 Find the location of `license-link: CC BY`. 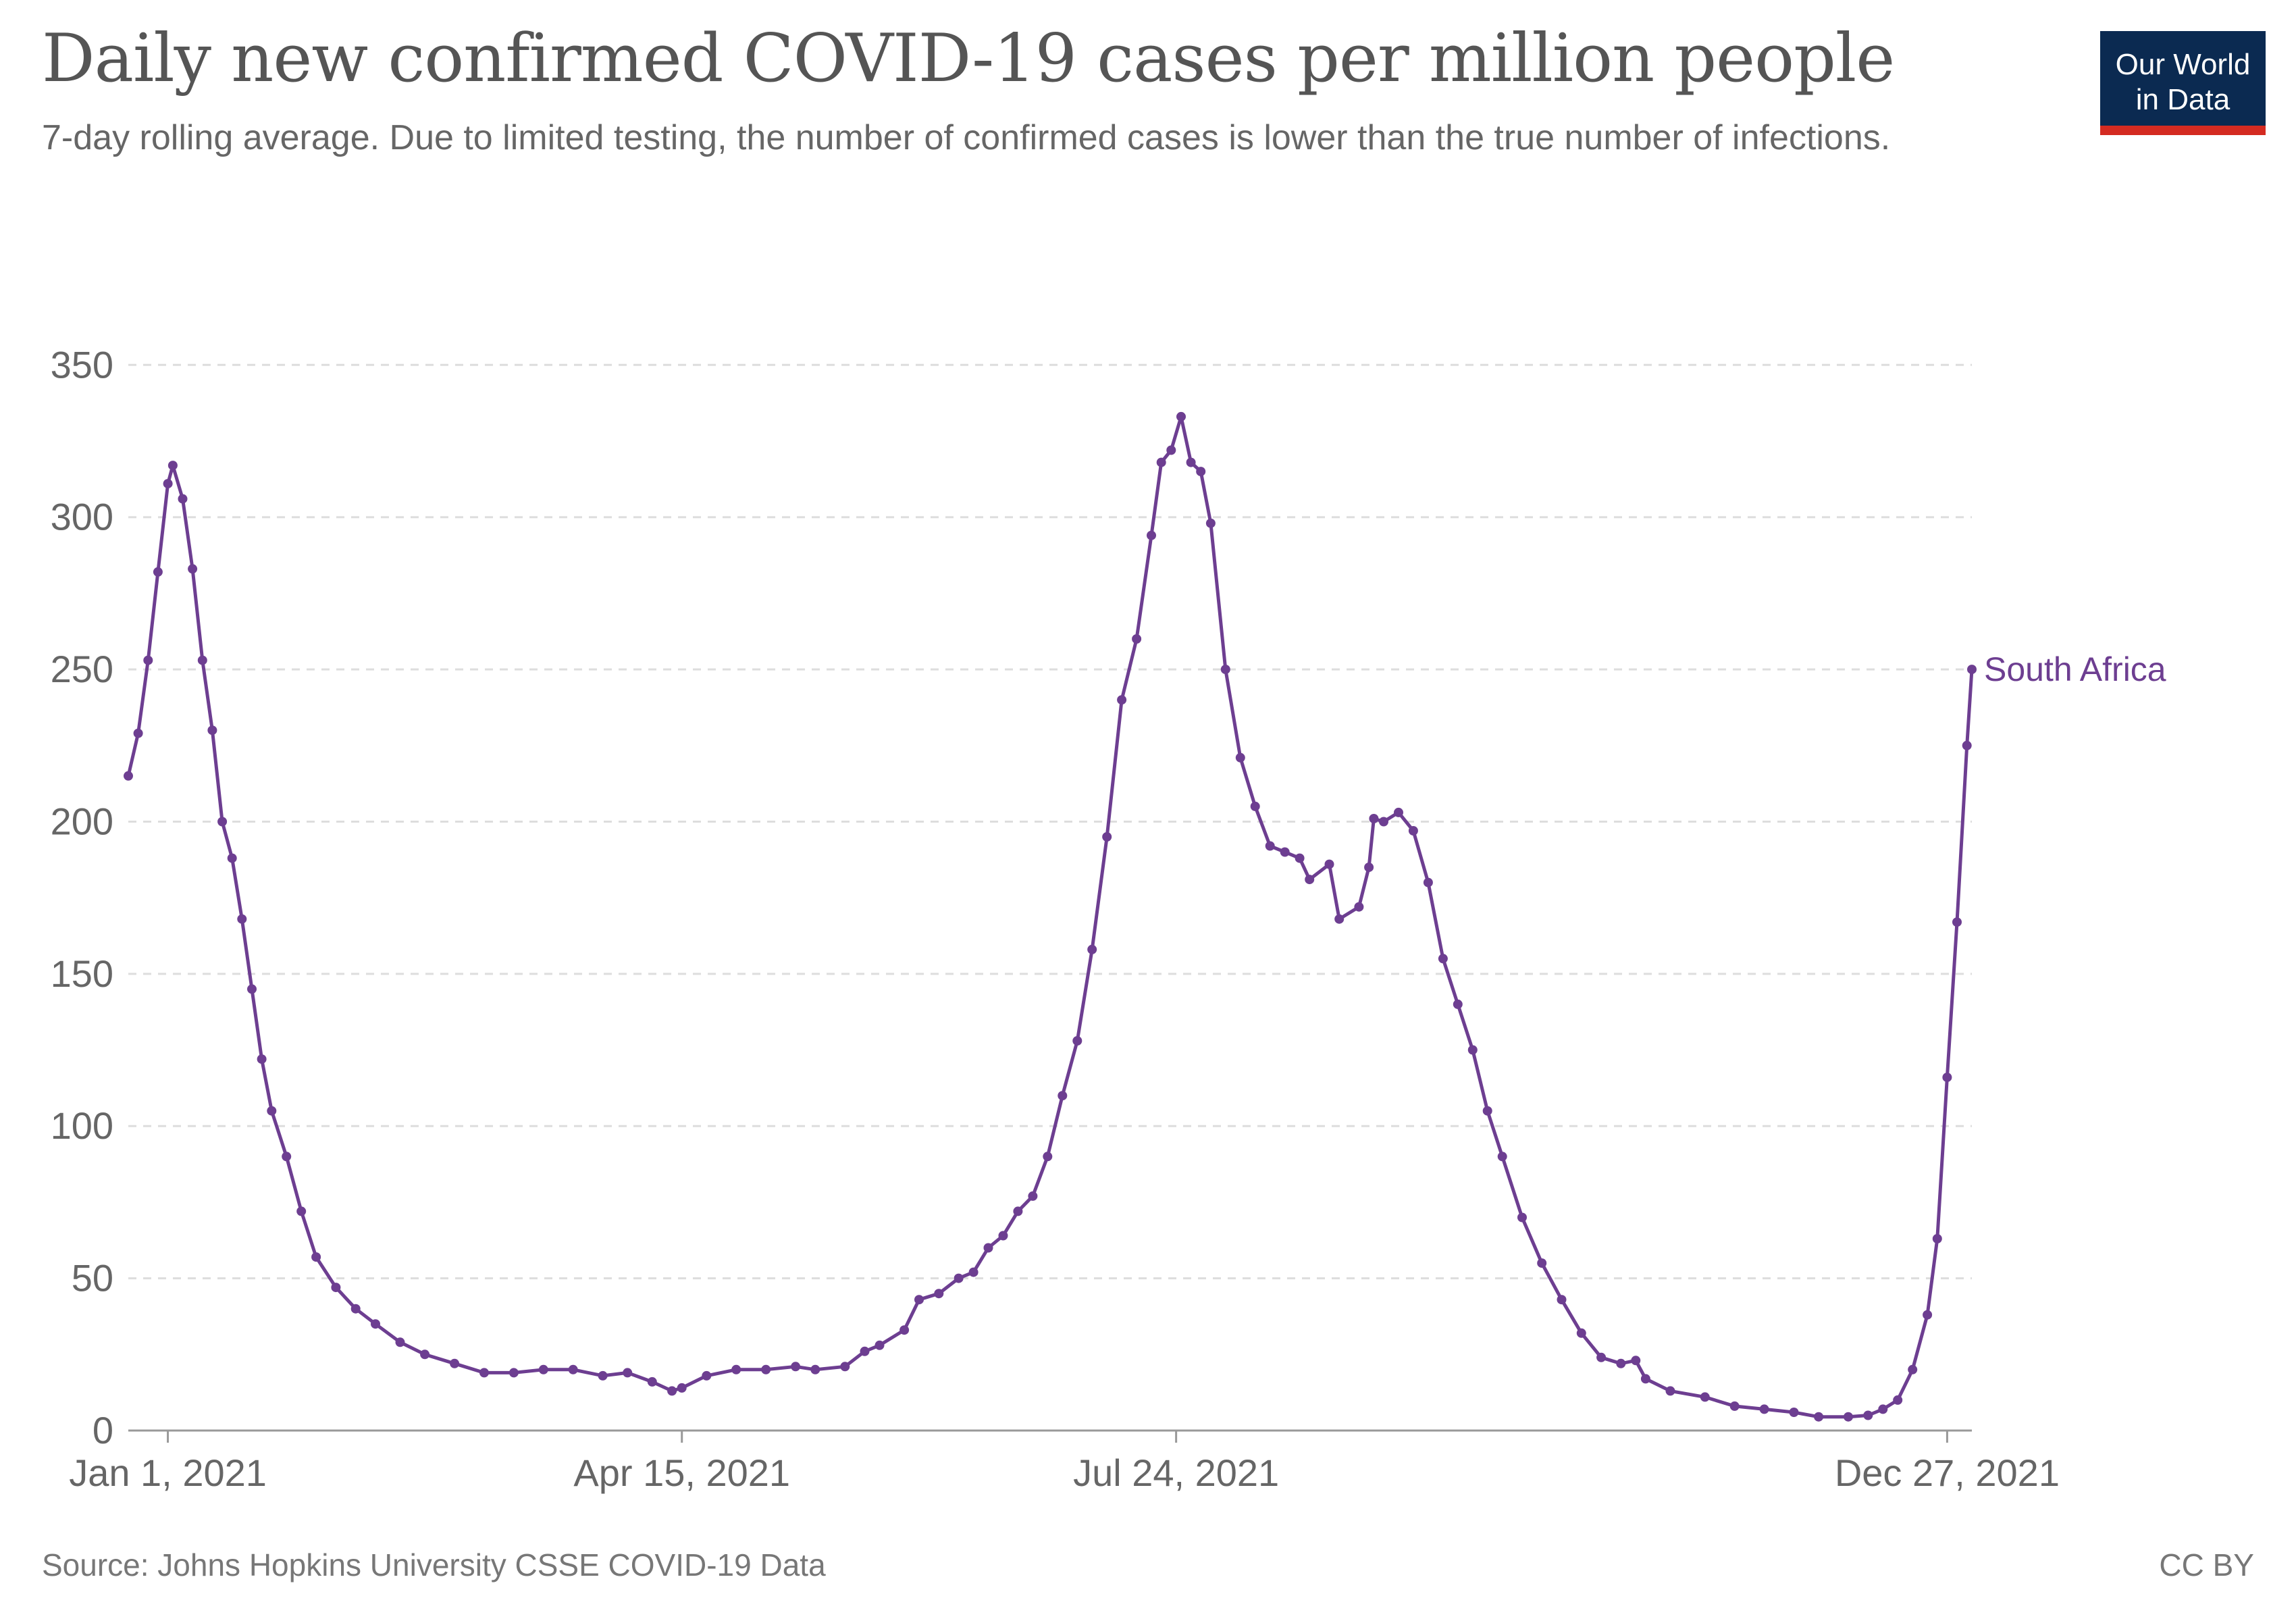

license-link: CC BY is located at coordinates (2206, 1565).